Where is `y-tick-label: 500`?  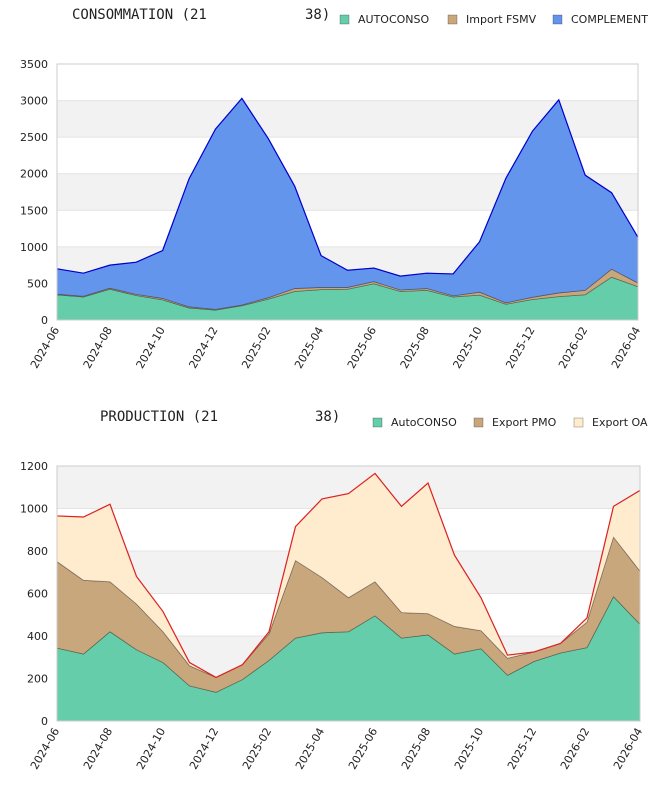
y-tick-label: 500 is located at coordinates (37, 283).